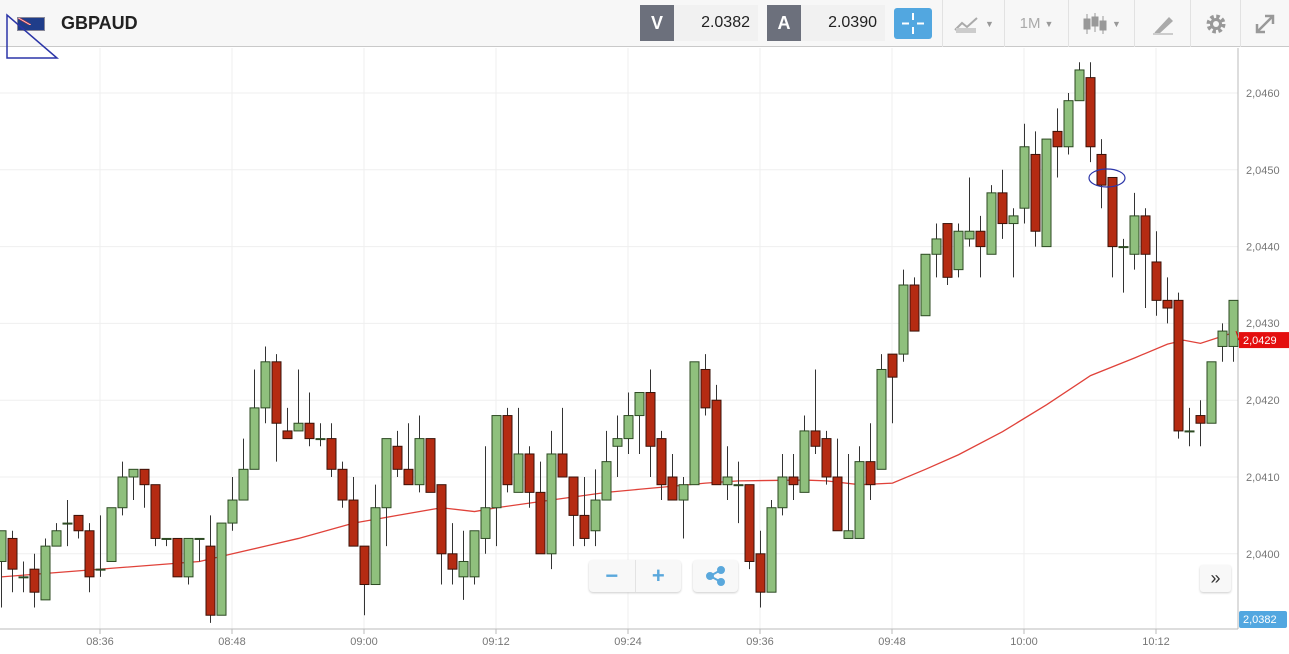 The width and height of the screenshot is (1289, 654). What do you see at coordinates (973, 23) in the screenshot?
I see `chart-type-button: ▼` at bounding box center [973, 23].